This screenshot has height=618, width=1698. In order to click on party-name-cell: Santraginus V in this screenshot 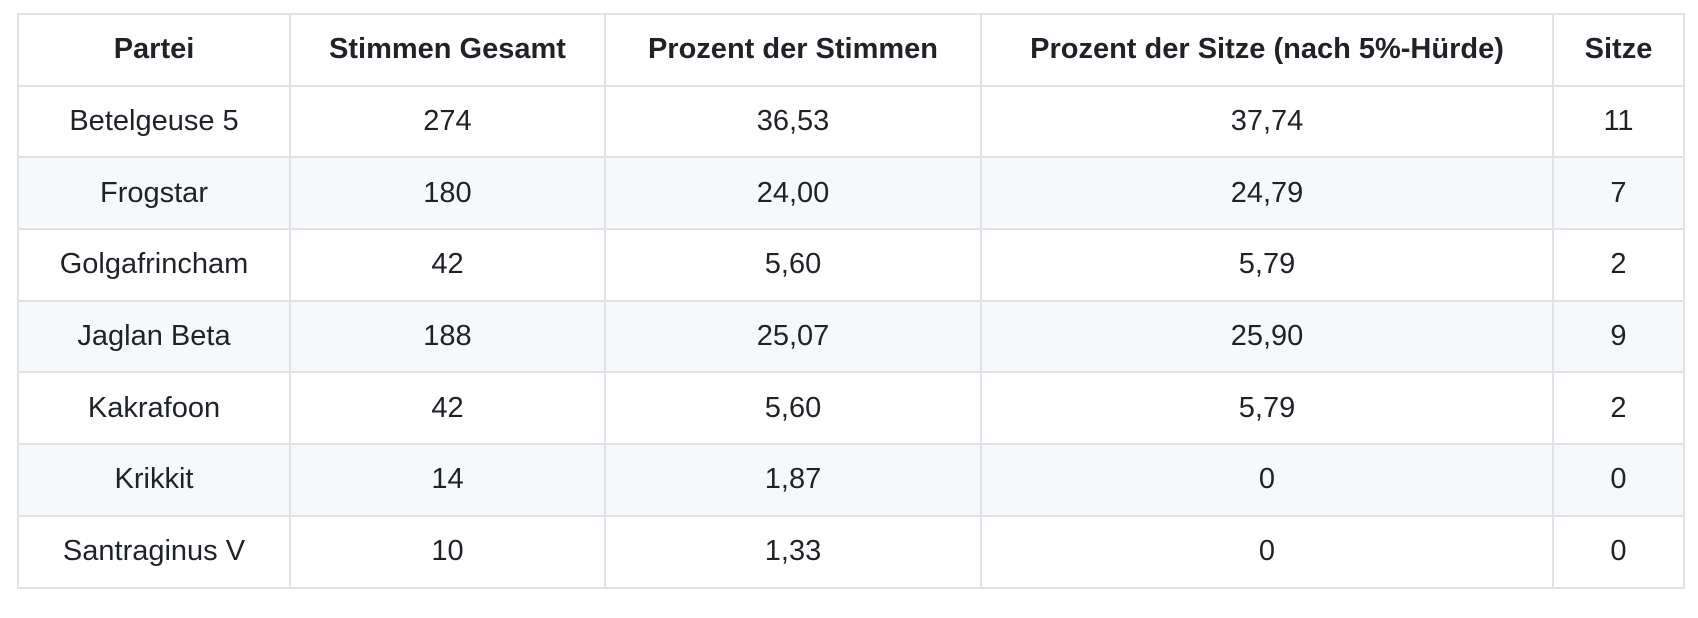, I will do `click(154, 551)`.